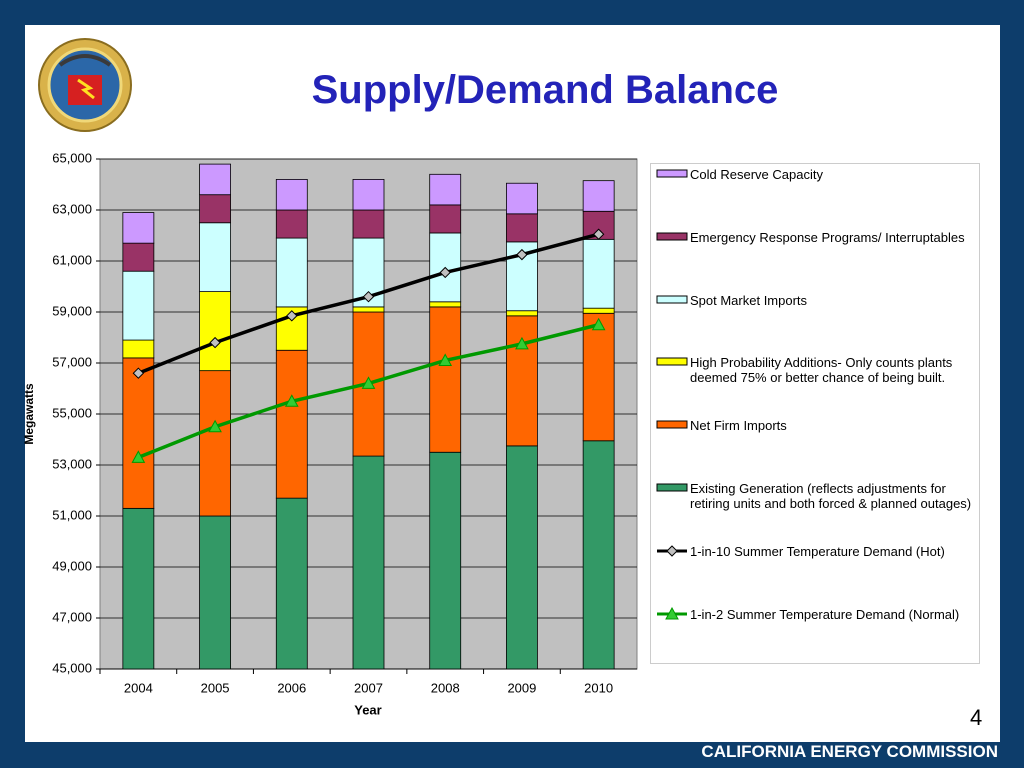  I want to click on legend-label: Cold Reserve Capacity, so click(756, 174).